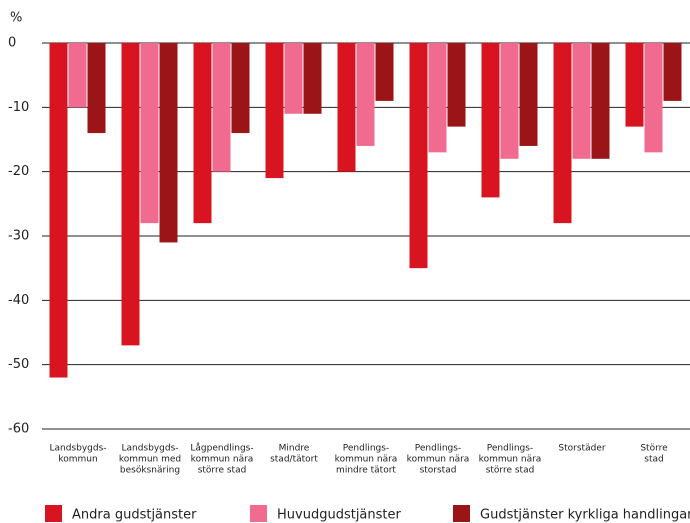 Image resolution: width=690 pixels, height=523 pixels. I want to click on y-tick-label: -40, so click(18, 300).